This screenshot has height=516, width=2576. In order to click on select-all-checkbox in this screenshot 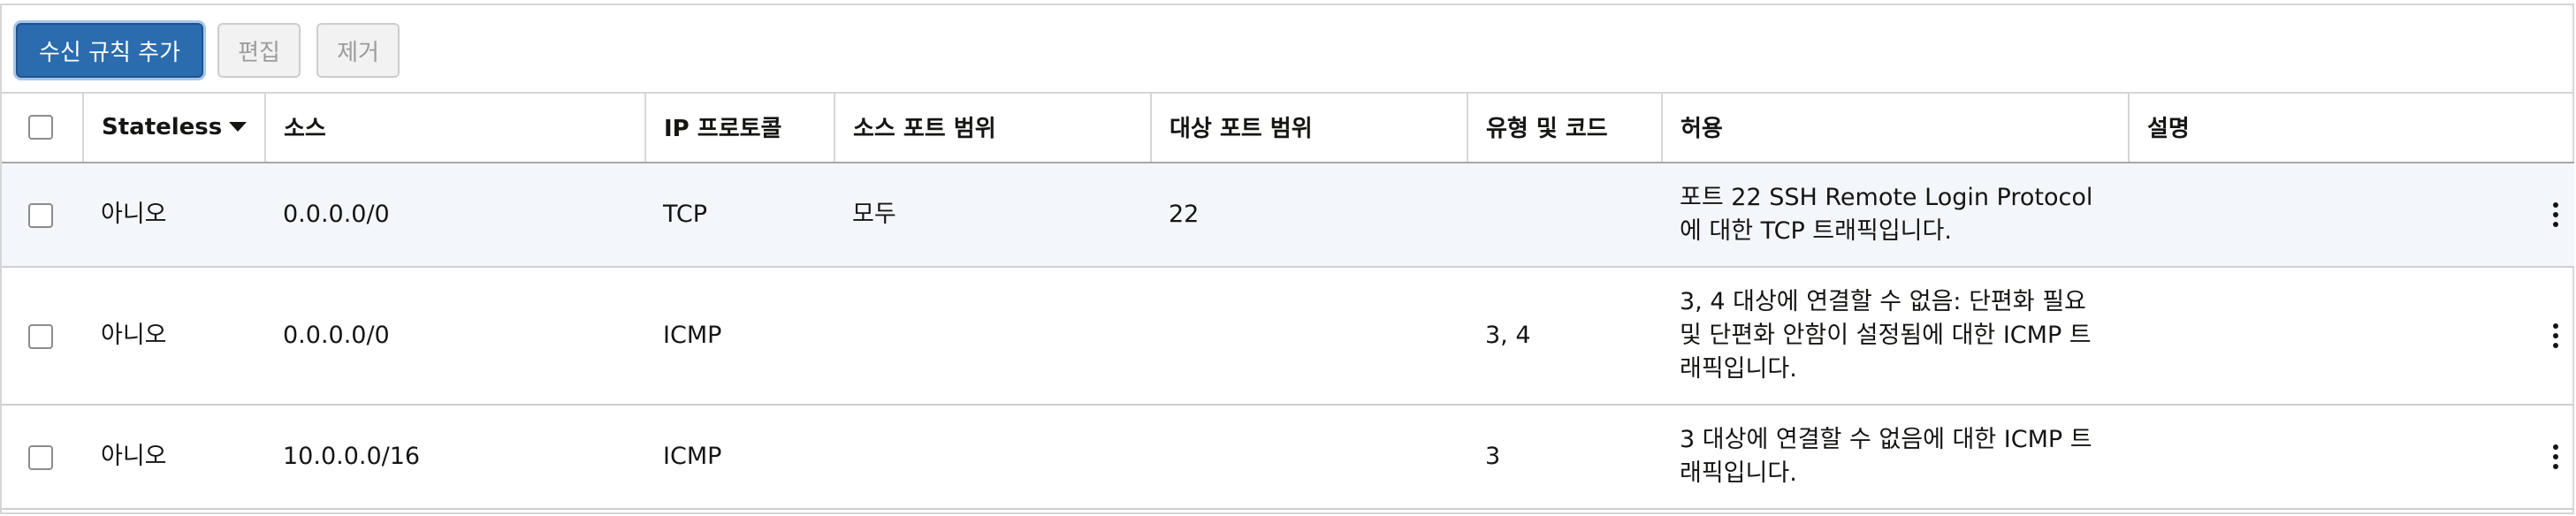, I will do `click(40, 127)`.